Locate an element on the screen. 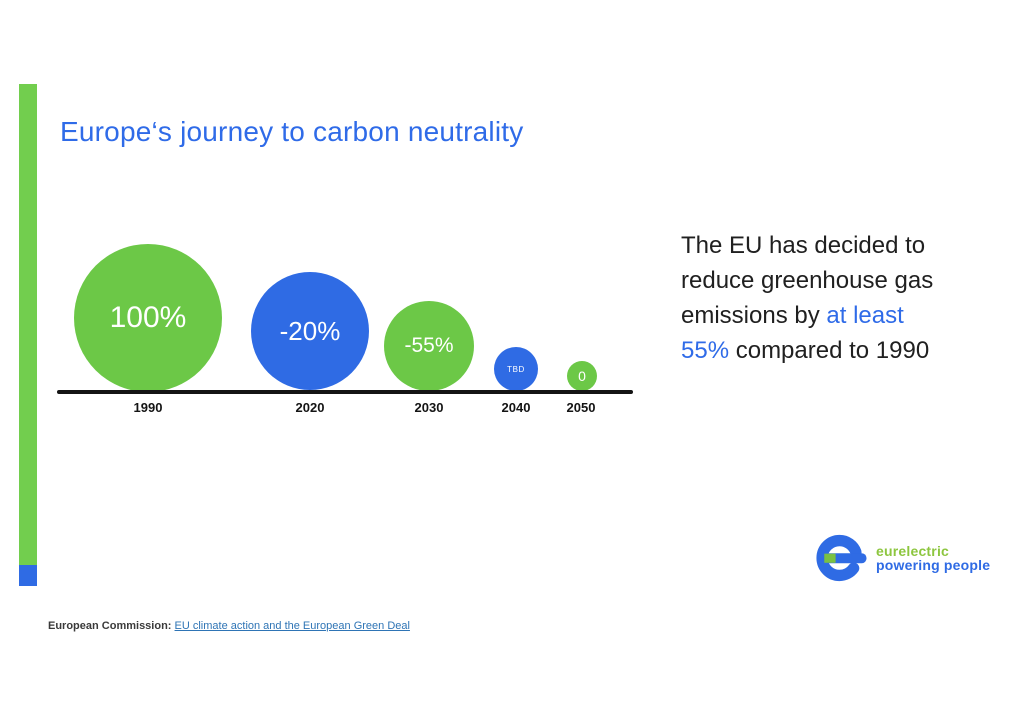 This screenshot has height=724, width=1024. eurelectric-e-icon is located at coordinates (841, 558).